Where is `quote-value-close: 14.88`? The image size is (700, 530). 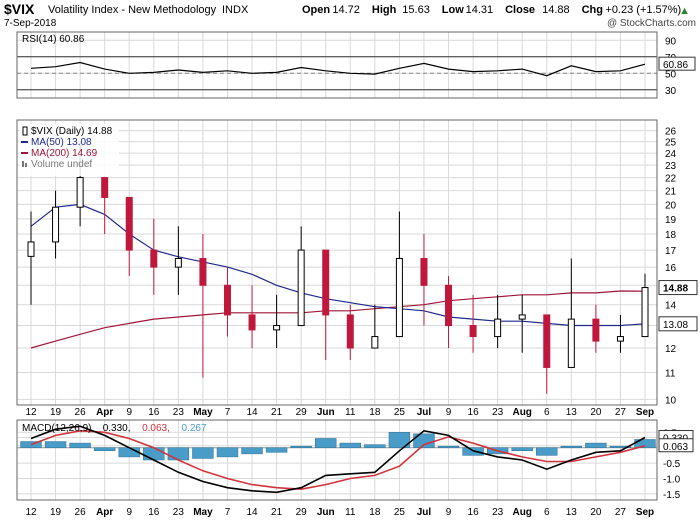
quote-value-close: 14.88 is located at coordinates (556, 10).